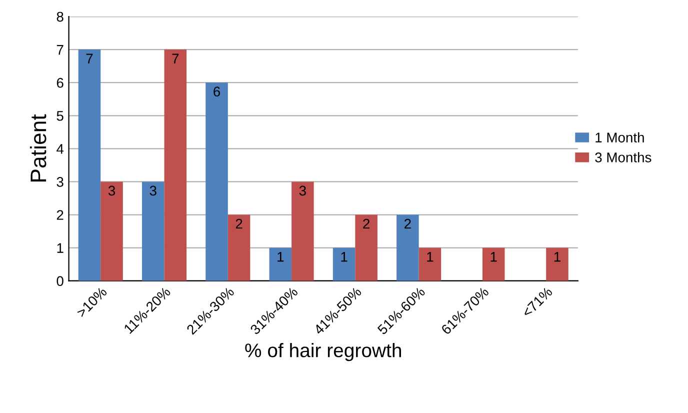  I want to click on y-tick-label: 3, so click(60, 182).